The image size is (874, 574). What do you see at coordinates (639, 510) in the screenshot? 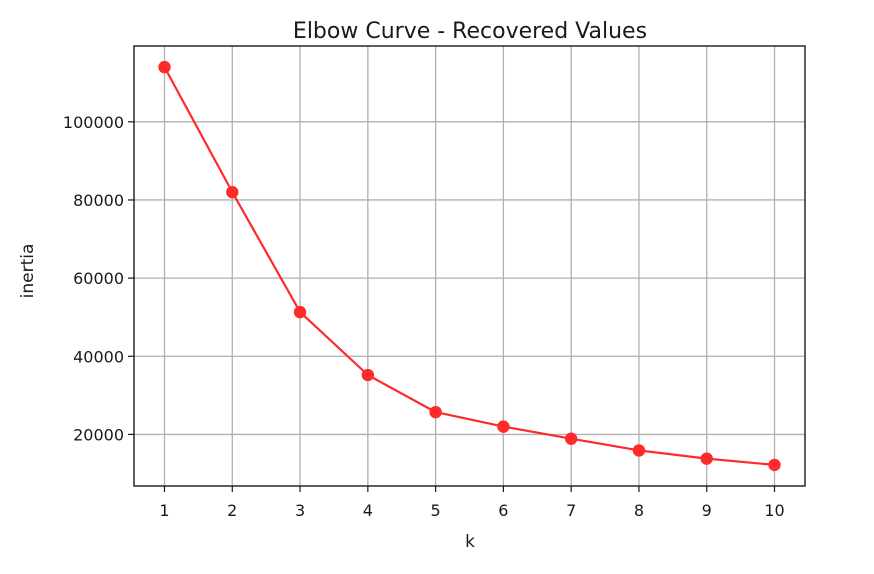
I see `x-tick-label: 8` at bounding box center [639, 510].